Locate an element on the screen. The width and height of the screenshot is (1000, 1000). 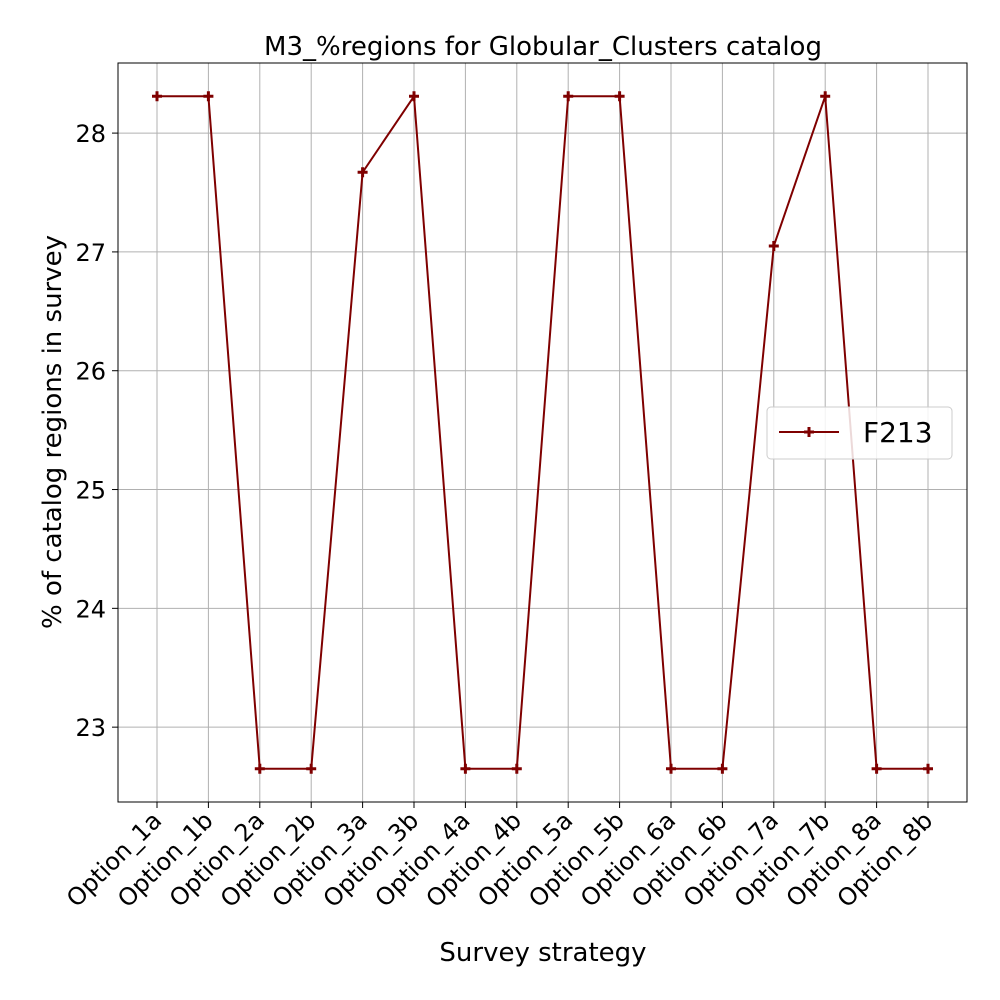
y-tick-labels: 23 24 25 26 27 28 is located at coordinates (96, 431).